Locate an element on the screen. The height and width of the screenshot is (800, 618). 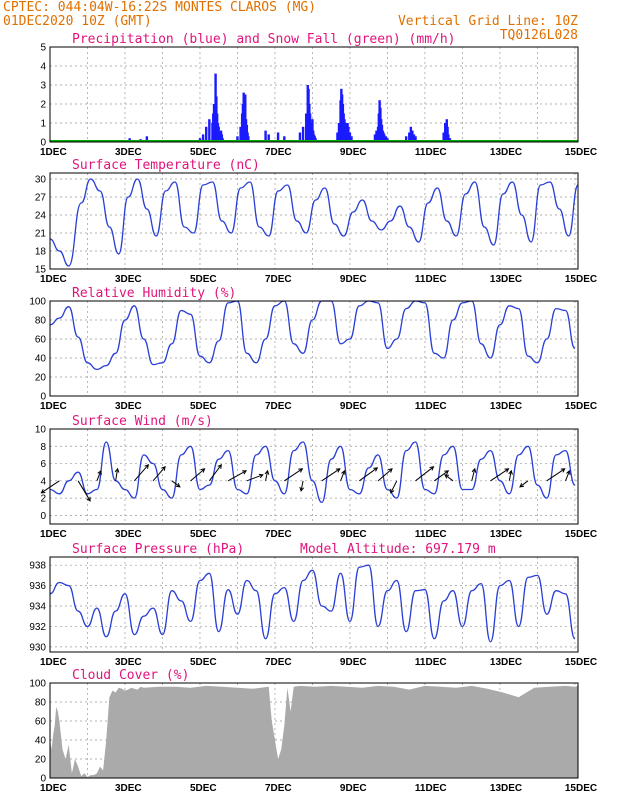
panel-title-right: Model Altitude: 697.179 m is located at coordinates (398, 549).